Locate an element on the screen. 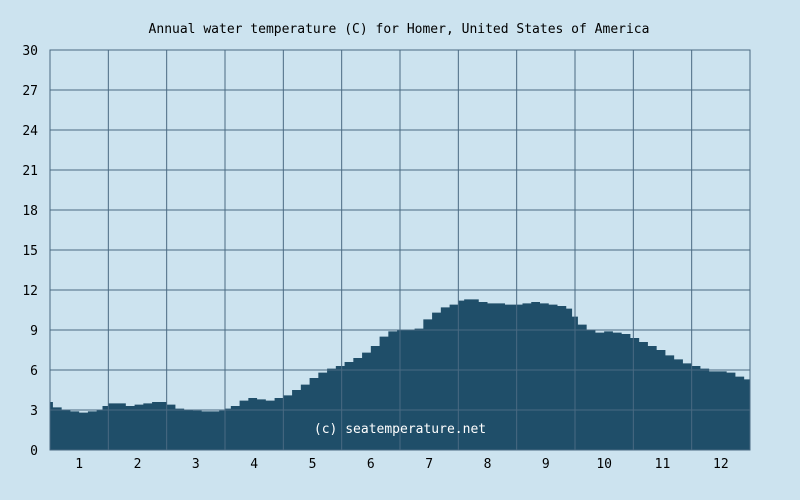  x-tick-label: 2 is located at coordinates (138, 464).